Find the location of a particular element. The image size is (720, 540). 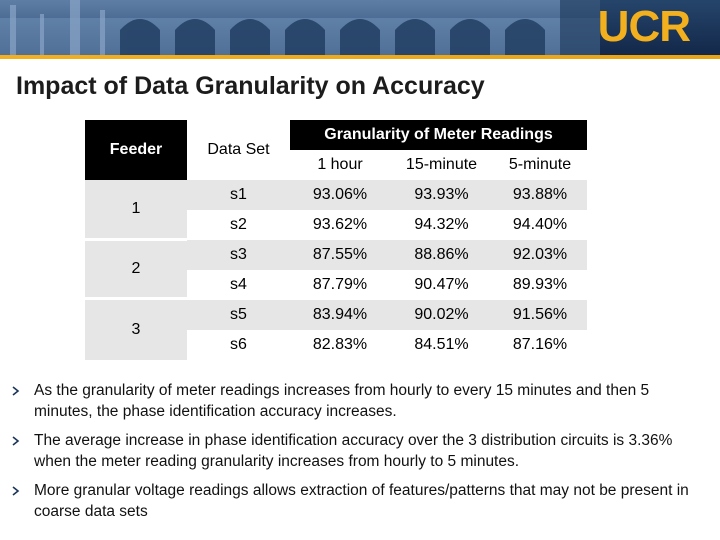

row-5-1hour: 83.94% is located at coordinates (340, 315).